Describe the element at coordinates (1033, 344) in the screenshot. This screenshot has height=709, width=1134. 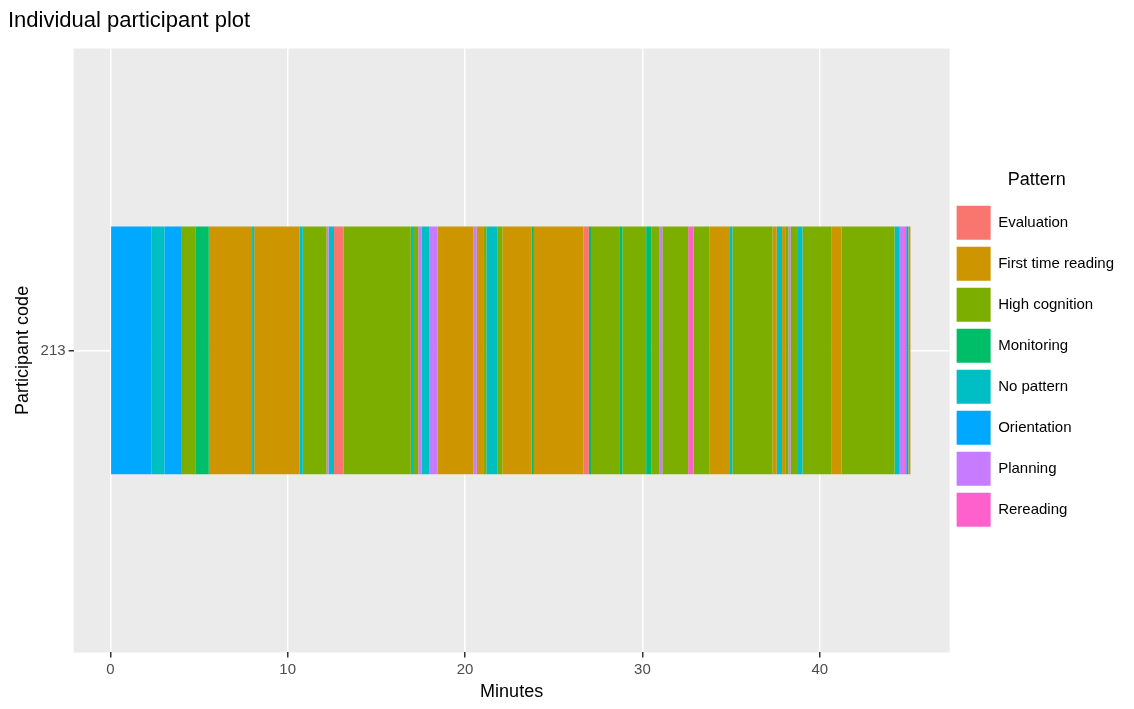
I see `legend-label: Monitoring` at that location.